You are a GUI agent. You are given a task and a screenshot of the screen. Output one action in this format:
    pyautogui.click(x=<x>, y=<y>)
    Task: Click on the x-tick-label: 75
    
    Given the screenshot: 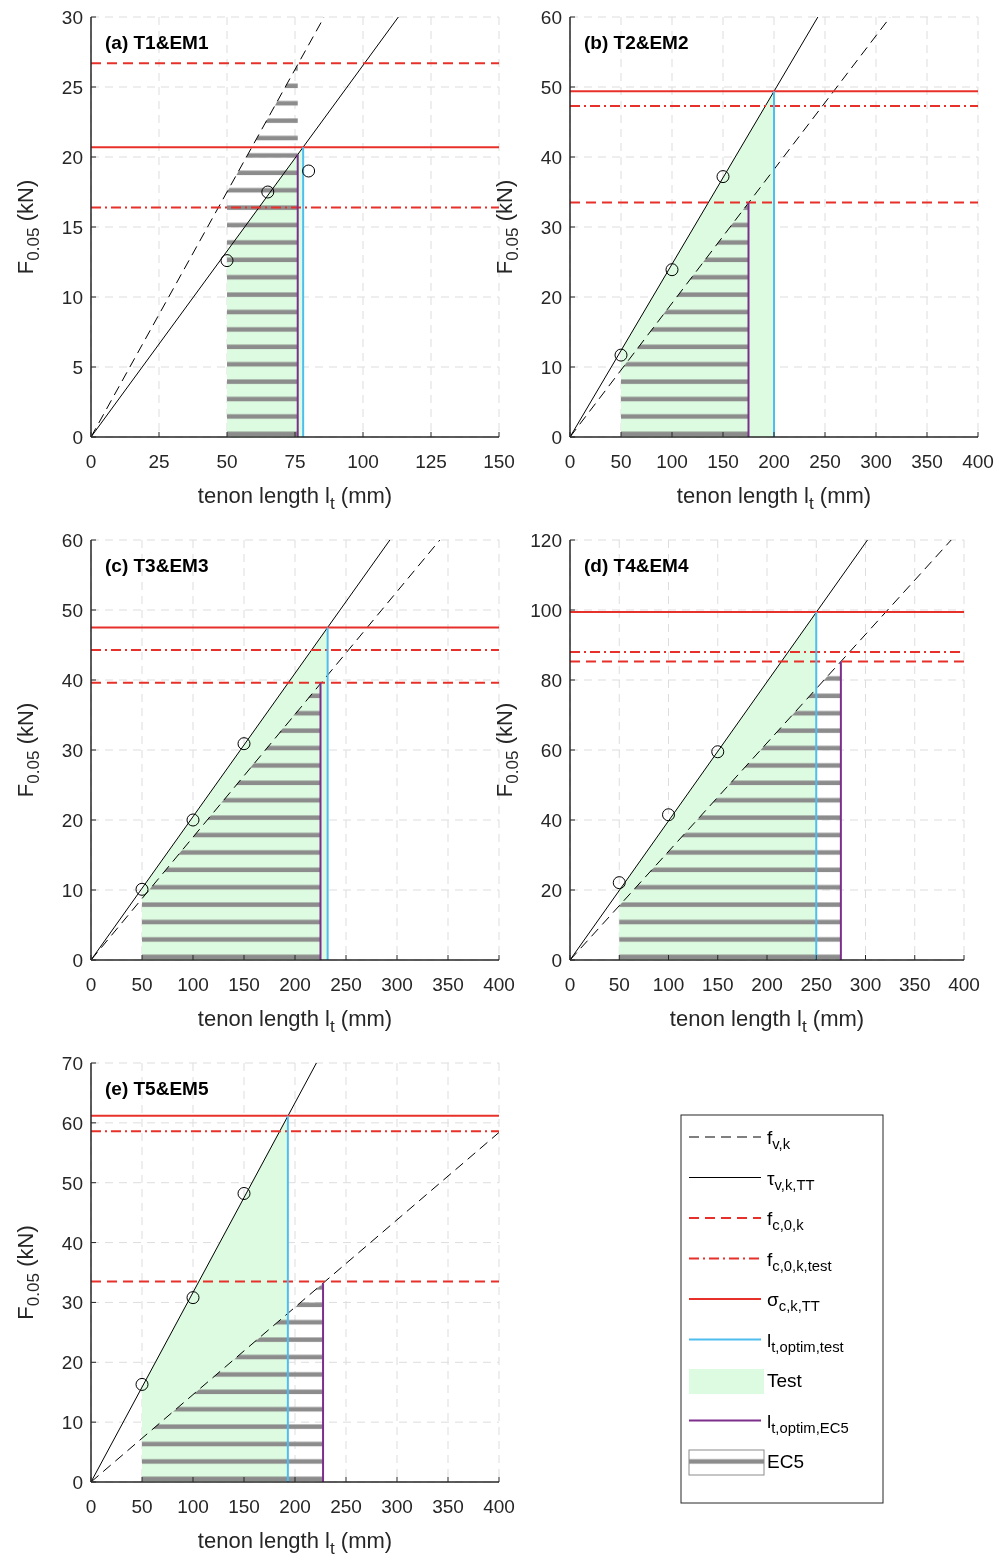 What is the action you would take?
    pyautogui.click(x=295, y=461)
    